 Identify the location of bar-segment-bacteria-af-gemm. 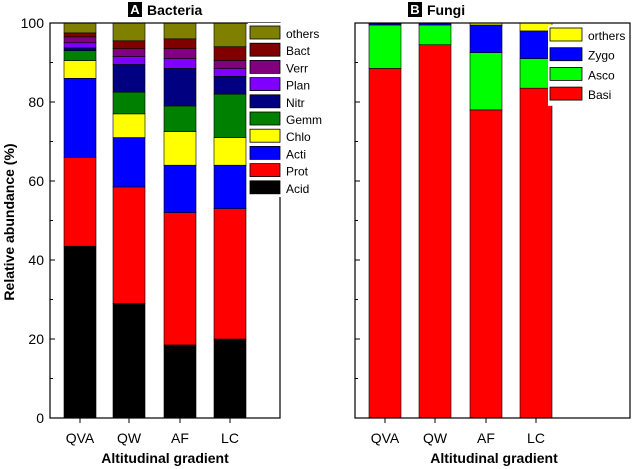
(180, 118).